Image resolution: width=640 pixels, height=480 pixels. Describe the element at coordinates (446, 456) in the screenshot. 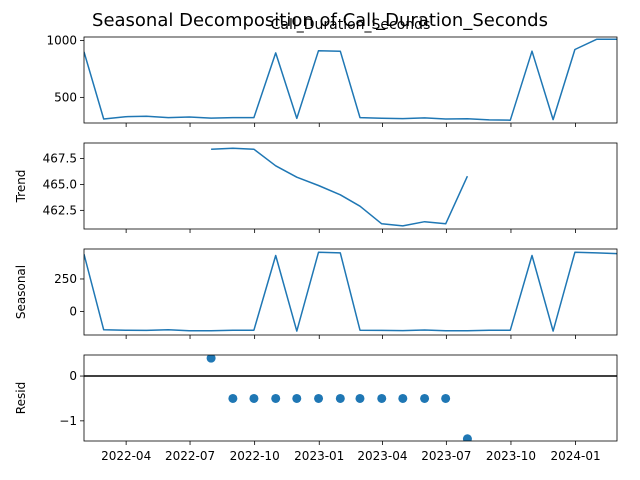

I see `x-tick-label: 2023-07` at that location.